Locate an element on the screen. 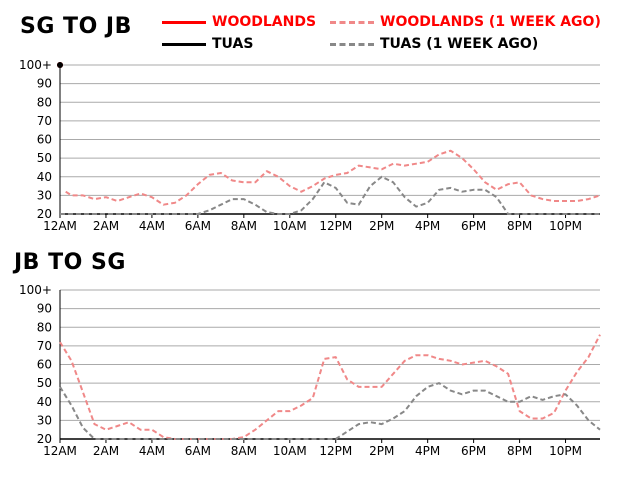 The image size is (640, 480). legend-label-tuas: TUAS is located at coordinates (233, 44).